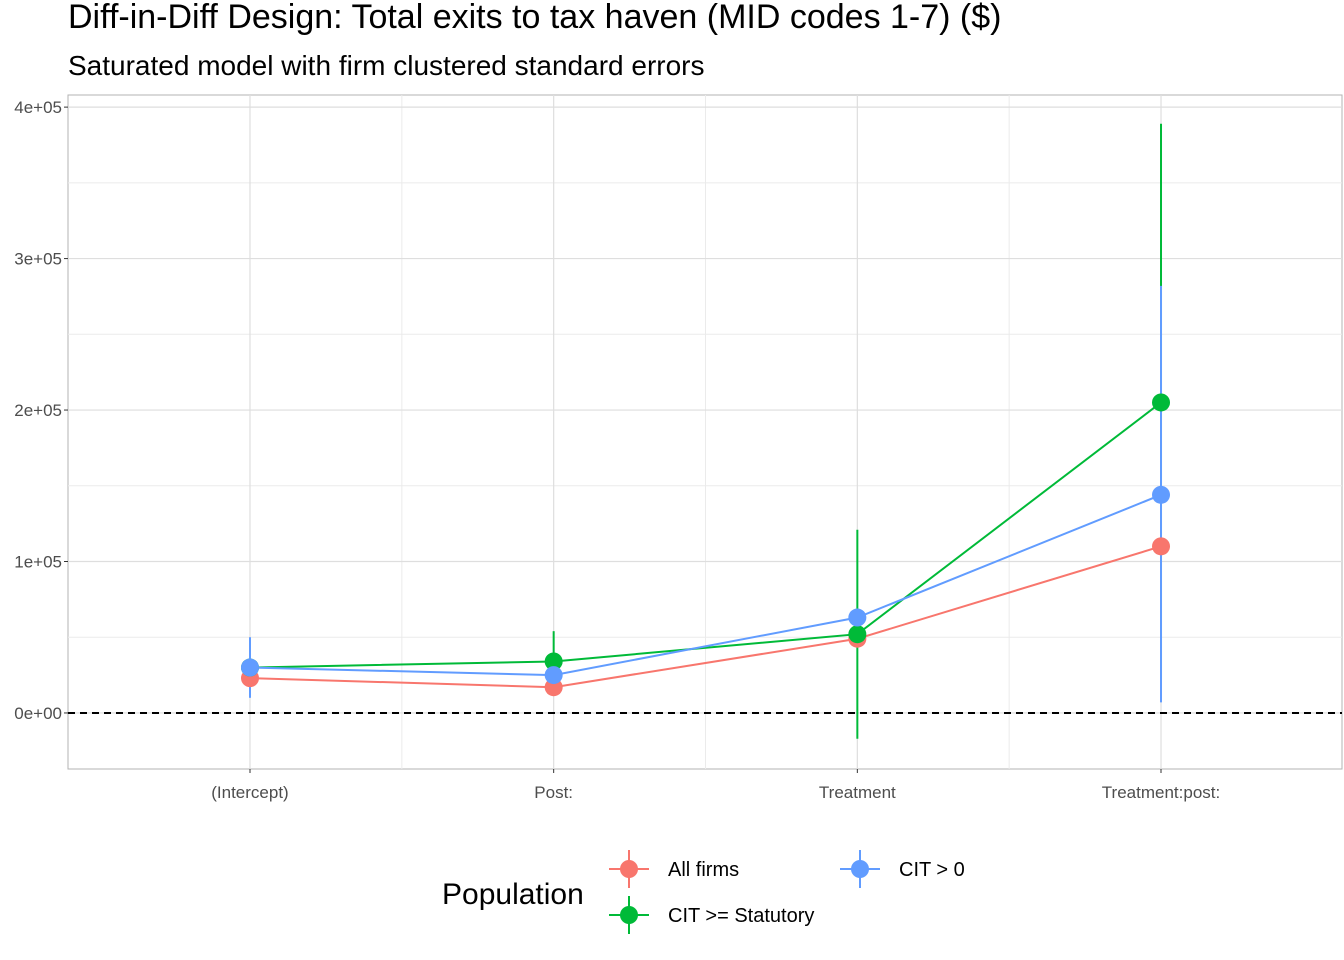 The height and width of the screenshot is (960, 1344). I want to click on legend-label: CIT > 0, so click(932, 870).